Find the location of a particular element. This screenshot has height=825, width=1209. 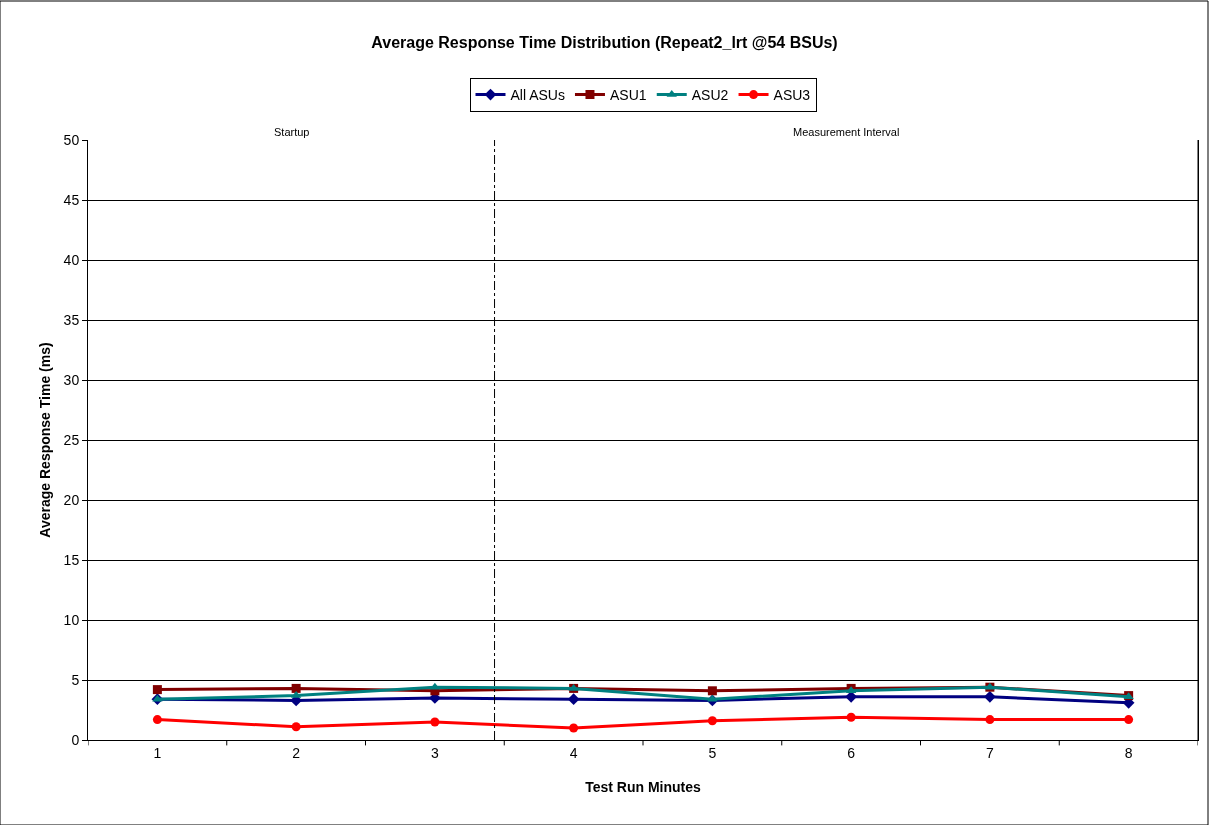

text: Startup is located at coordinates (292, 132).